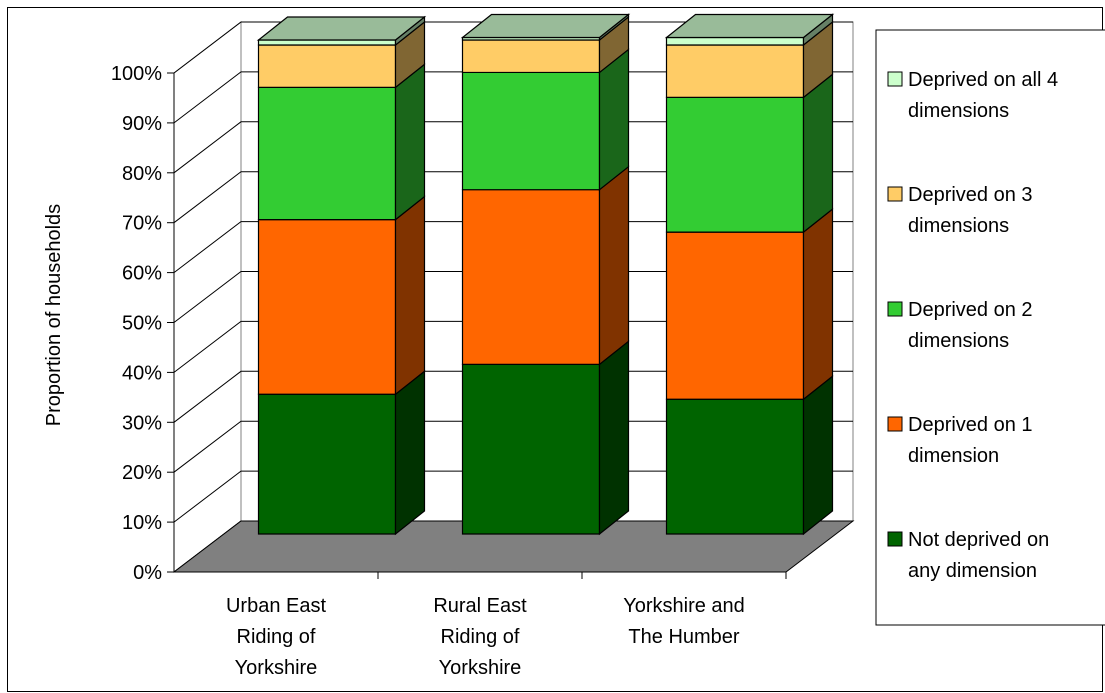 Image resolution: width=1105 pixels, height=693 pixels. Describe the element at coordinates (972, 95) in the screenshot. I see `legend-entry: Deprived on all 4 dimensions` at that location.